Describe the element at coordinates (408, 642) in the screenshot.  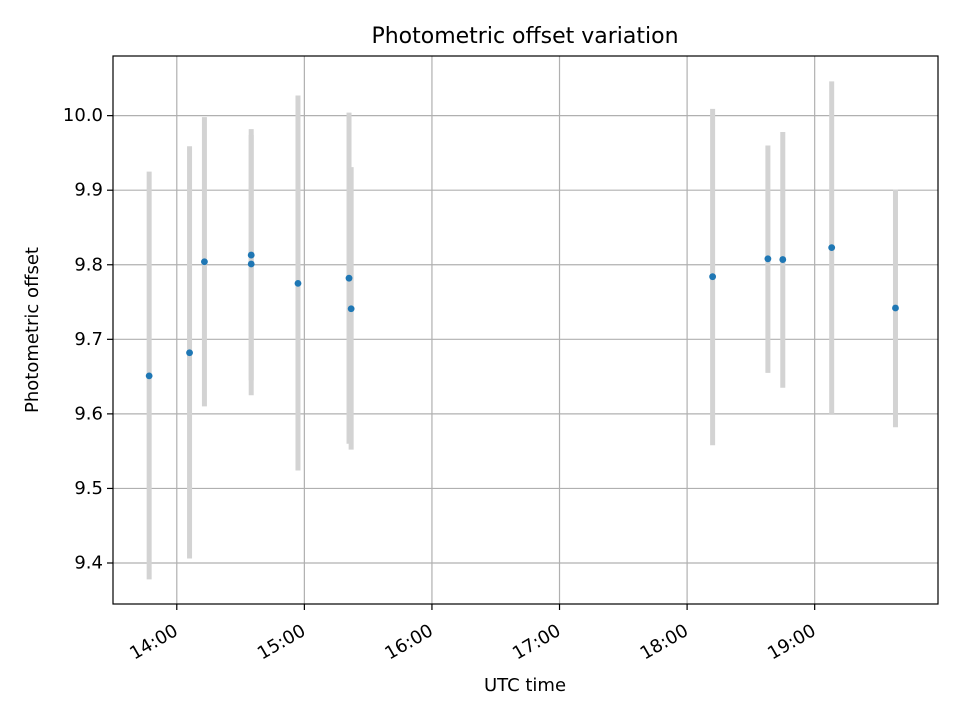
I see `x-tick-label: 16:00` at that location.